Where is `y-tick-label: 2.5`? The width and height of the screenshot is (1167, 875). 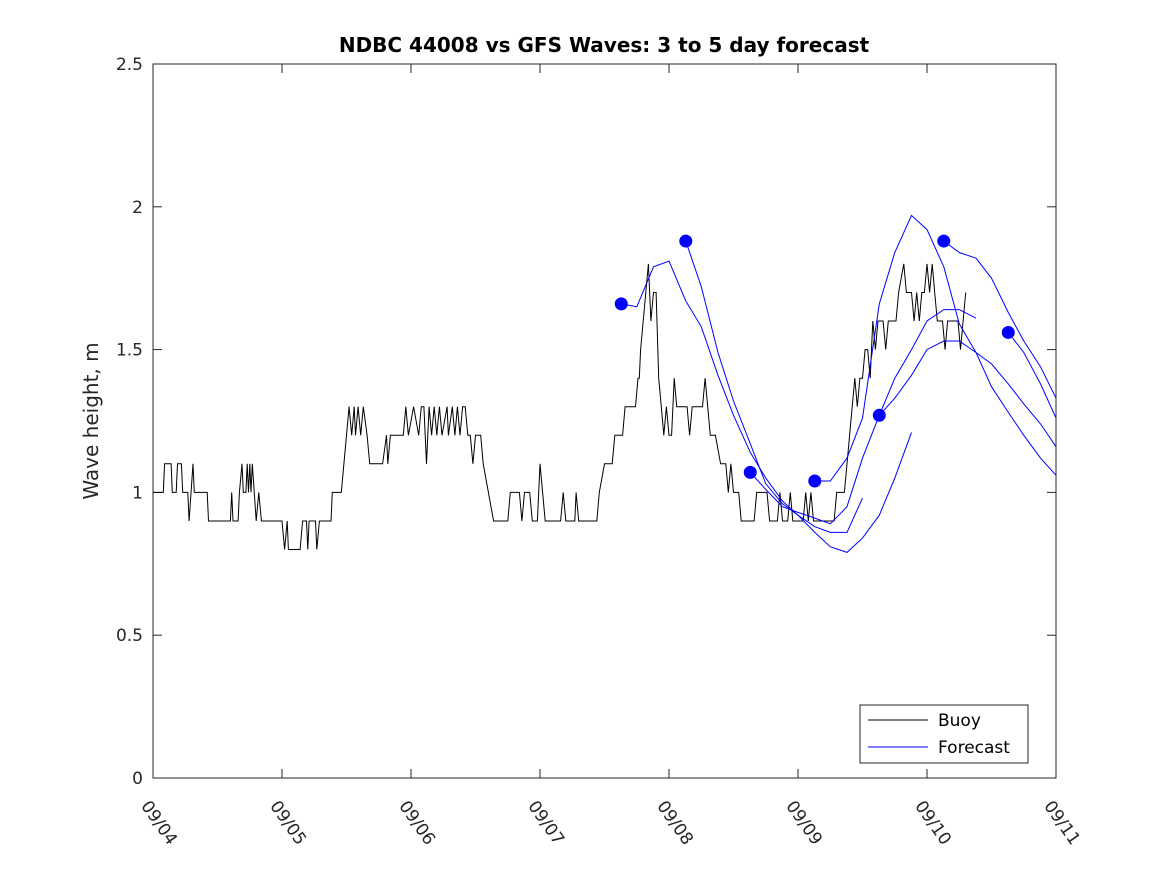
y-tick-label: 2.5 is located at coordinates (129, 65).